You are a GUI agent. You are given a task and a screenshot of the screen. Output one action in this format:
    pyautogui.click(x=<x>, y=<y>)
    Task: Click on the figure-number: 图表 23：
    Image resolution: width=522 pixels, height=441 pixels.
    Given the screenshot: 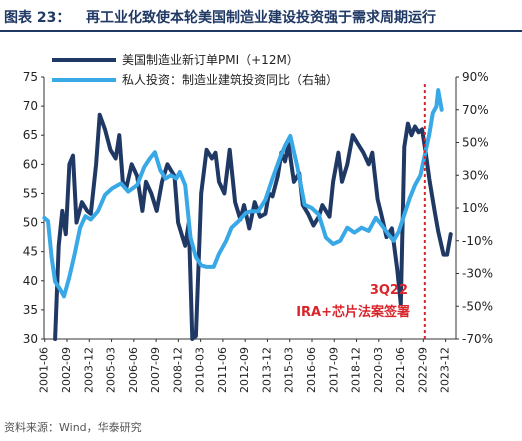 What is the action you would take?
    pyautogui.click(x=37, y=18)
    